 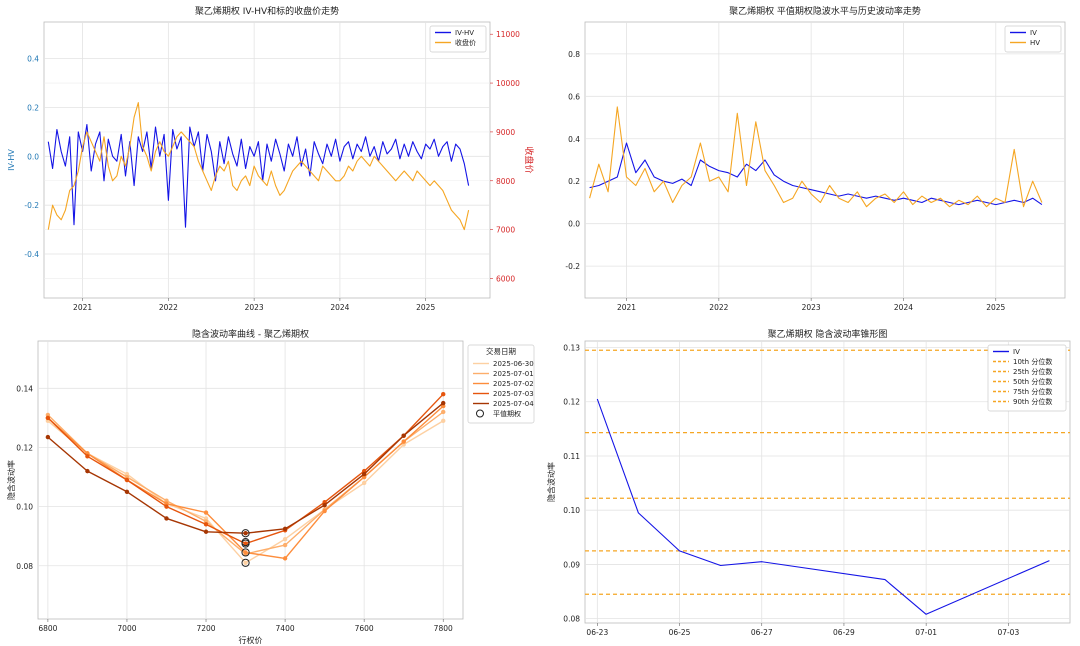 What do you see at coordinates (1032, 361) in the screenshot?
I see `legend-label: 10th 分位数` at bounding box center [1032, 361].